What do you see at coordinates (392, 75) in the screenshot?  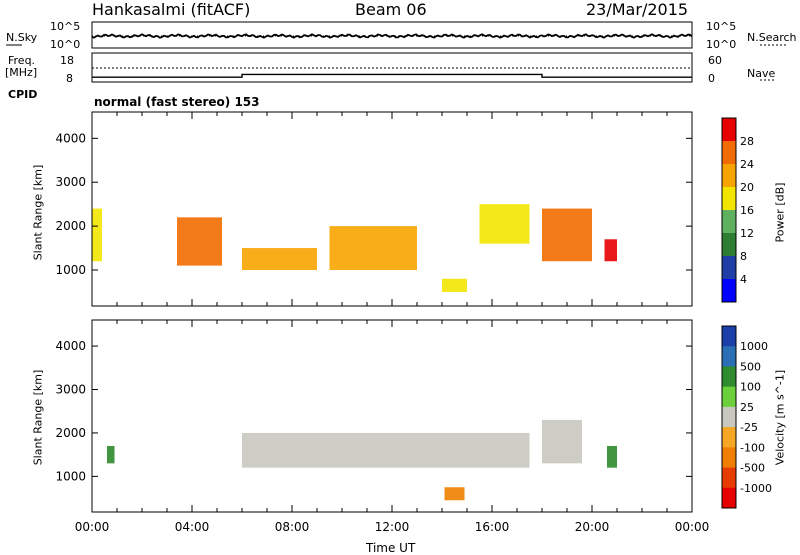 I see `nave-trace` at bounding box center [392, 75].